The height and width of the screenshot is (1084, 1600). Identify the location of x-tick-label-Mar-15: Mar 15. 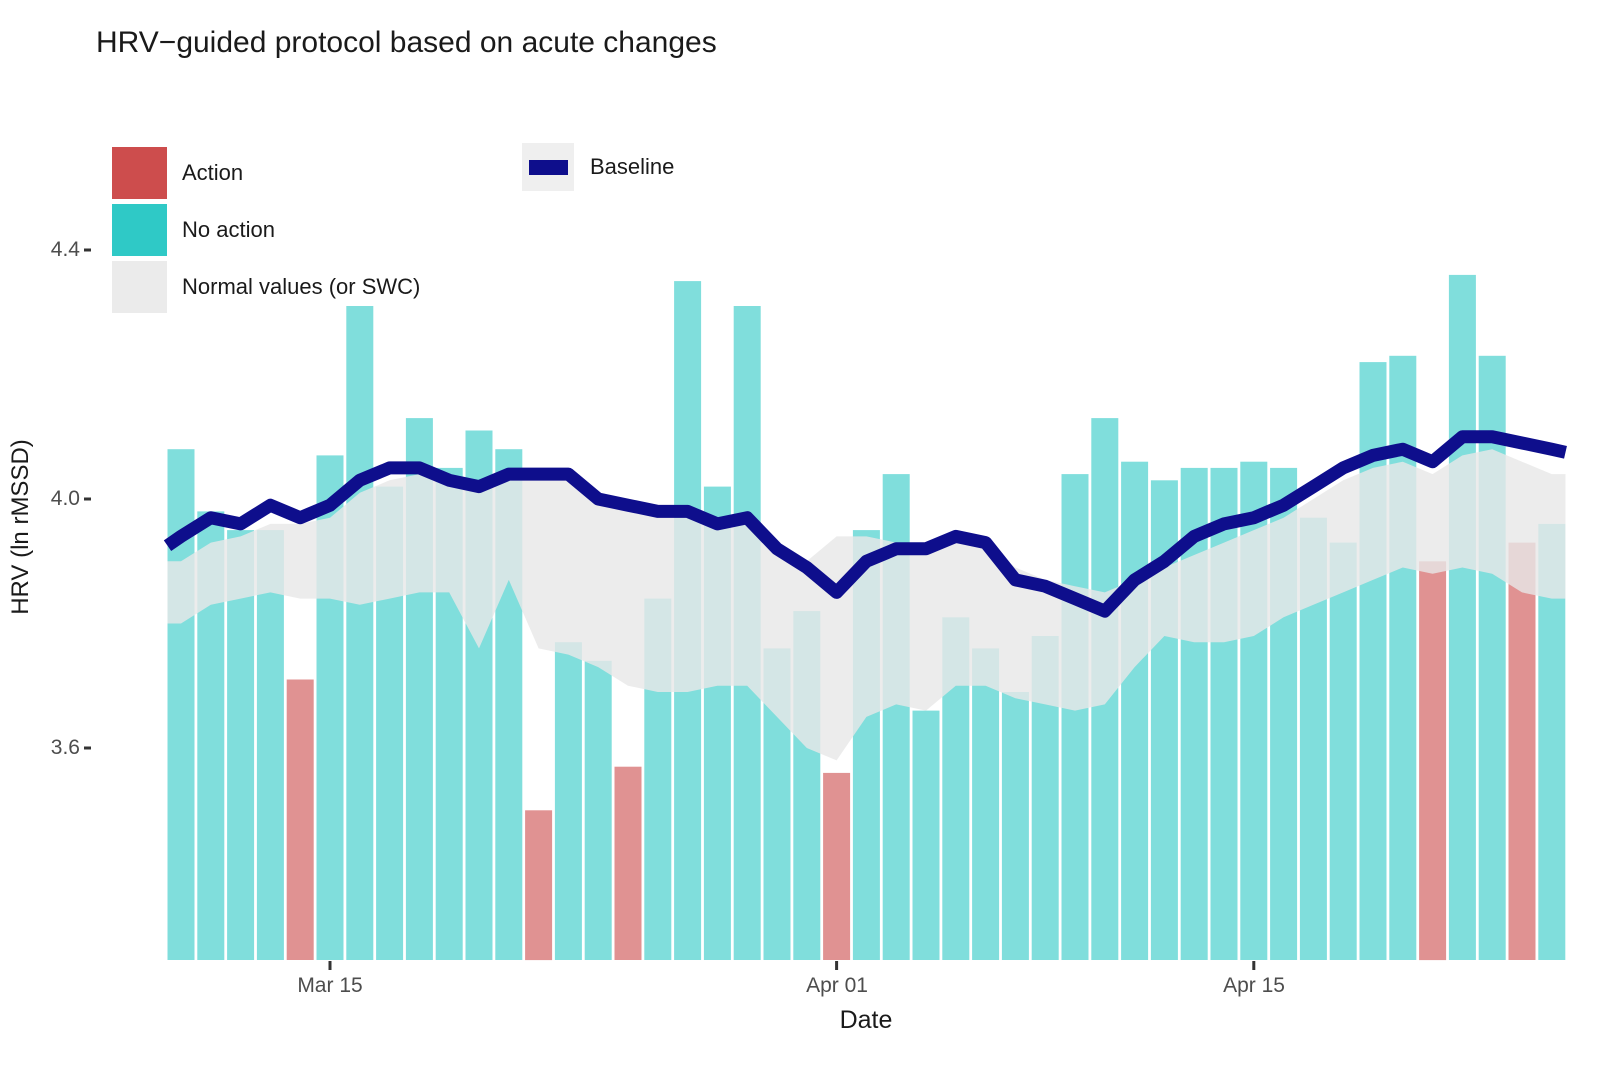
(330, 985).